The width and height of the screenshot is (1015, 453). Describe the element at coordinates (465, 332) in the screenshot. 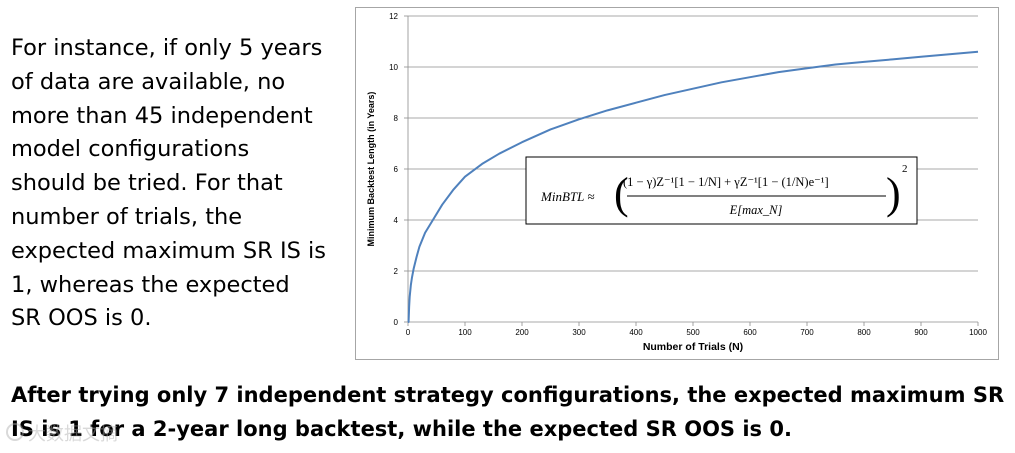

I see `x-tick-label: 100` at that location.